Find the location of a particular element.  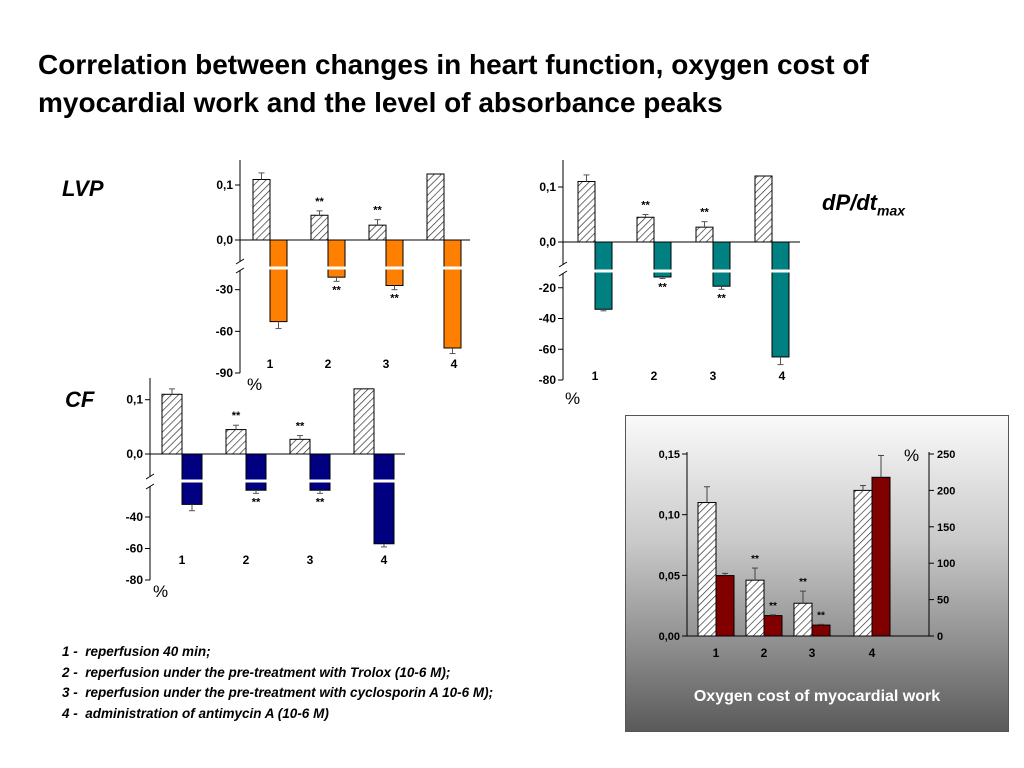

cf-sig-top-2: ** is located at coordinates (236, 416).